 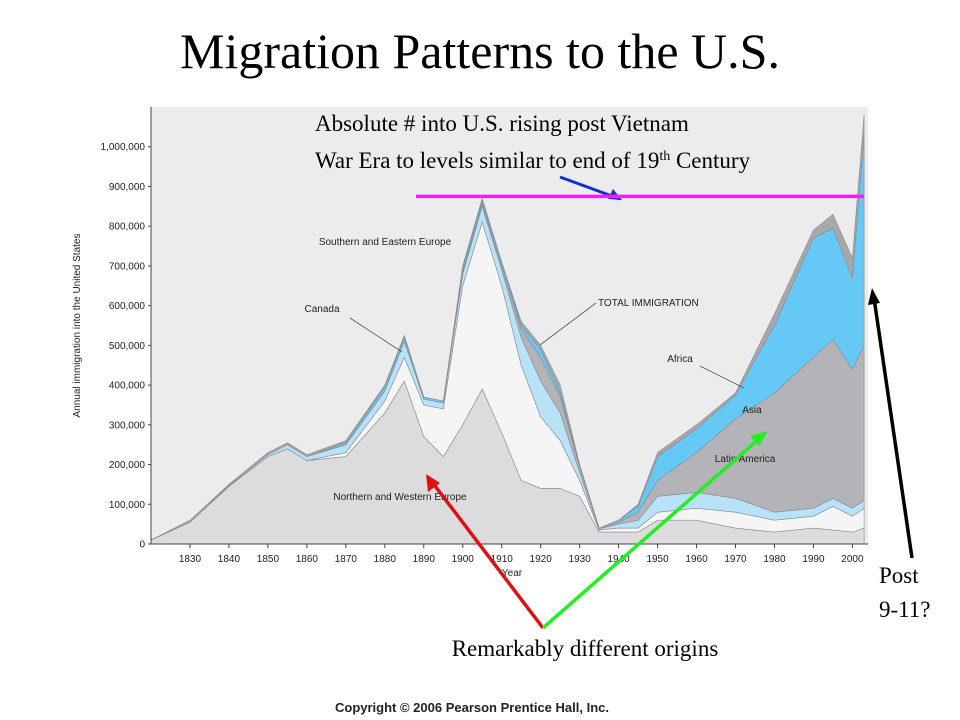 What do you see at coordinates (346, 559) in the screenshot?
I see `x-tick-label: 1870` at bounding box center [346, 559].